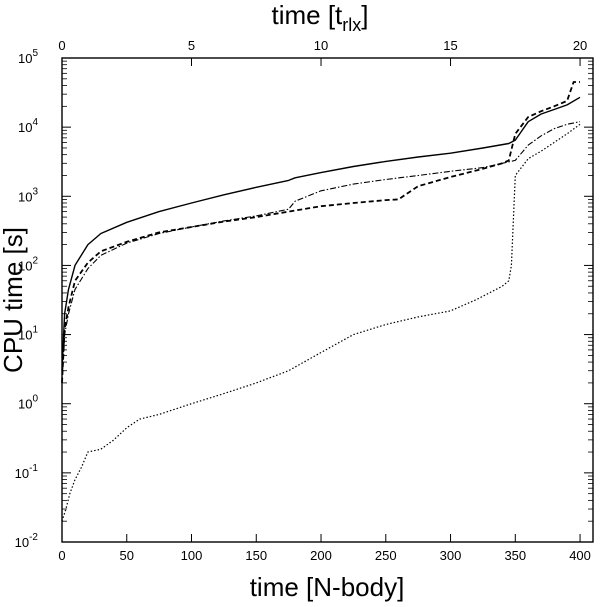  What do you see at coordinates (28, 334) in the screenshot?
I see `y-tick-label: 10¹` at bounding box center [28, 334].